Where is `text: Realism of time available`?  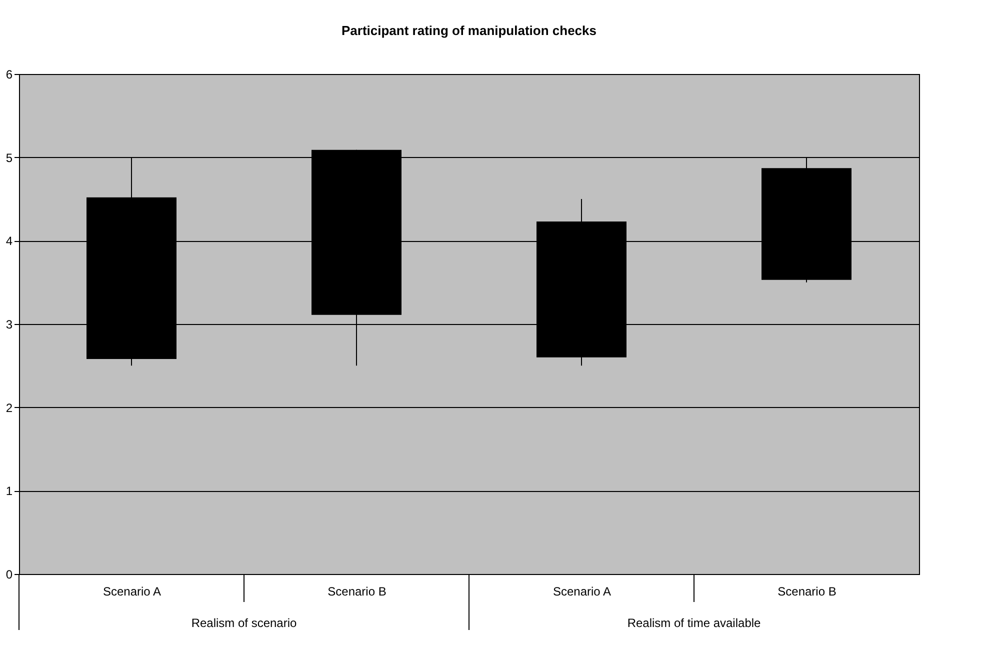
text: Realism of time available is located at coordinates (694, 623).